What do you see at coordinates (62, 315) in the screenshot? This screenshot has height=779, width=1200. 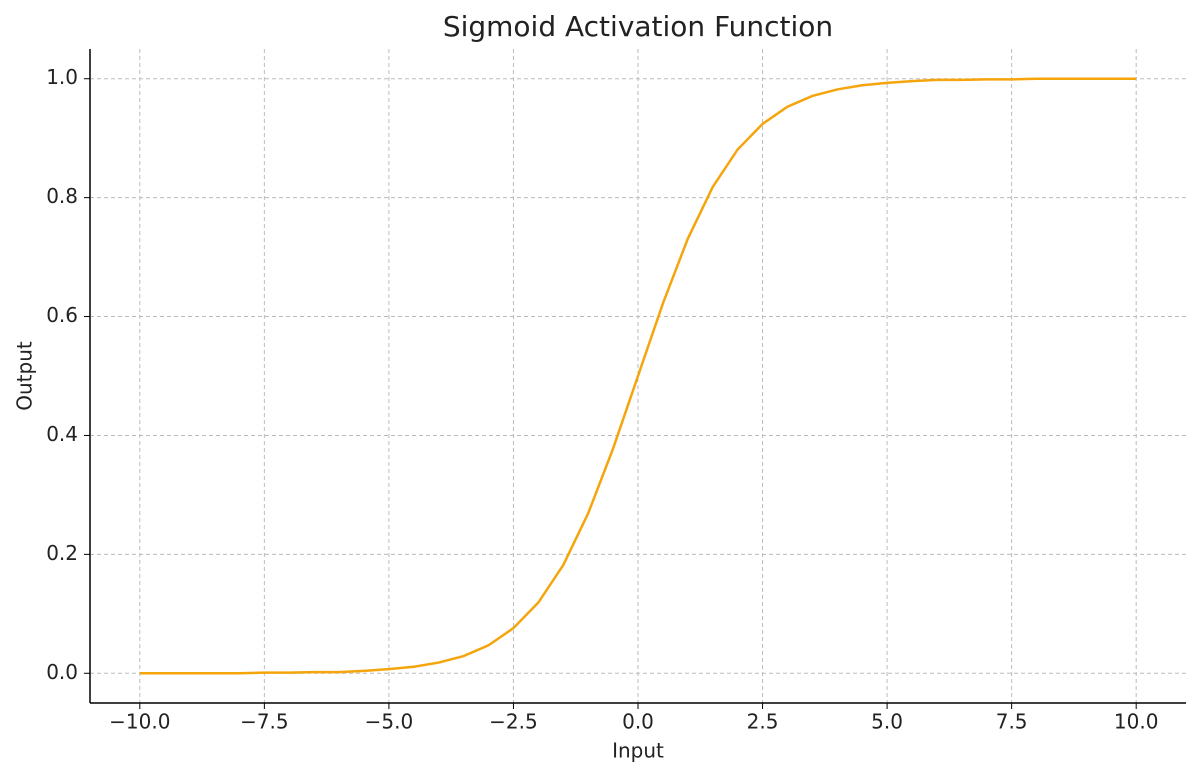 I see `y-tick-label: 0.6` at bounding box center [62, 315].